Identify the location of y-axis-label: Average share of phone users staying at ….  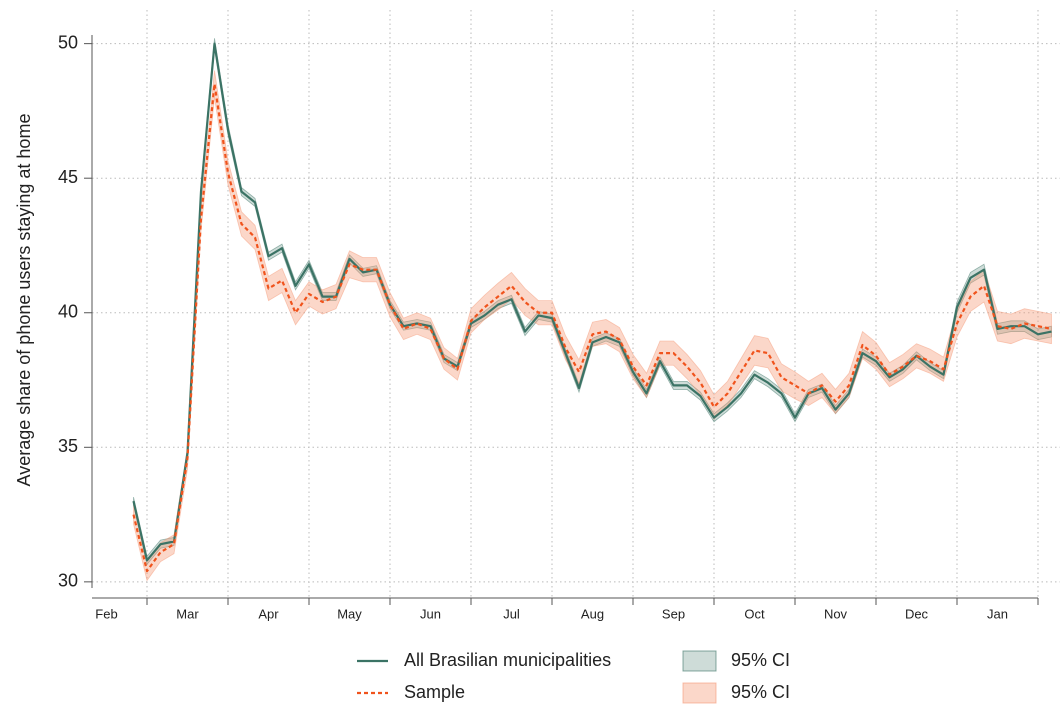
(24, 300).